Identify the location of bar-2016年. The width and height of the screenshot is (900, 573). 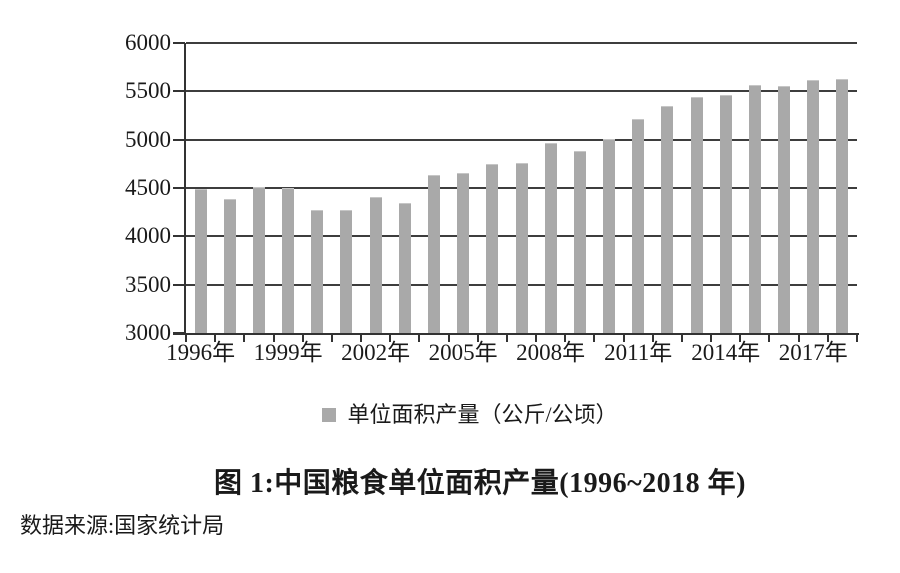
(784, 209).